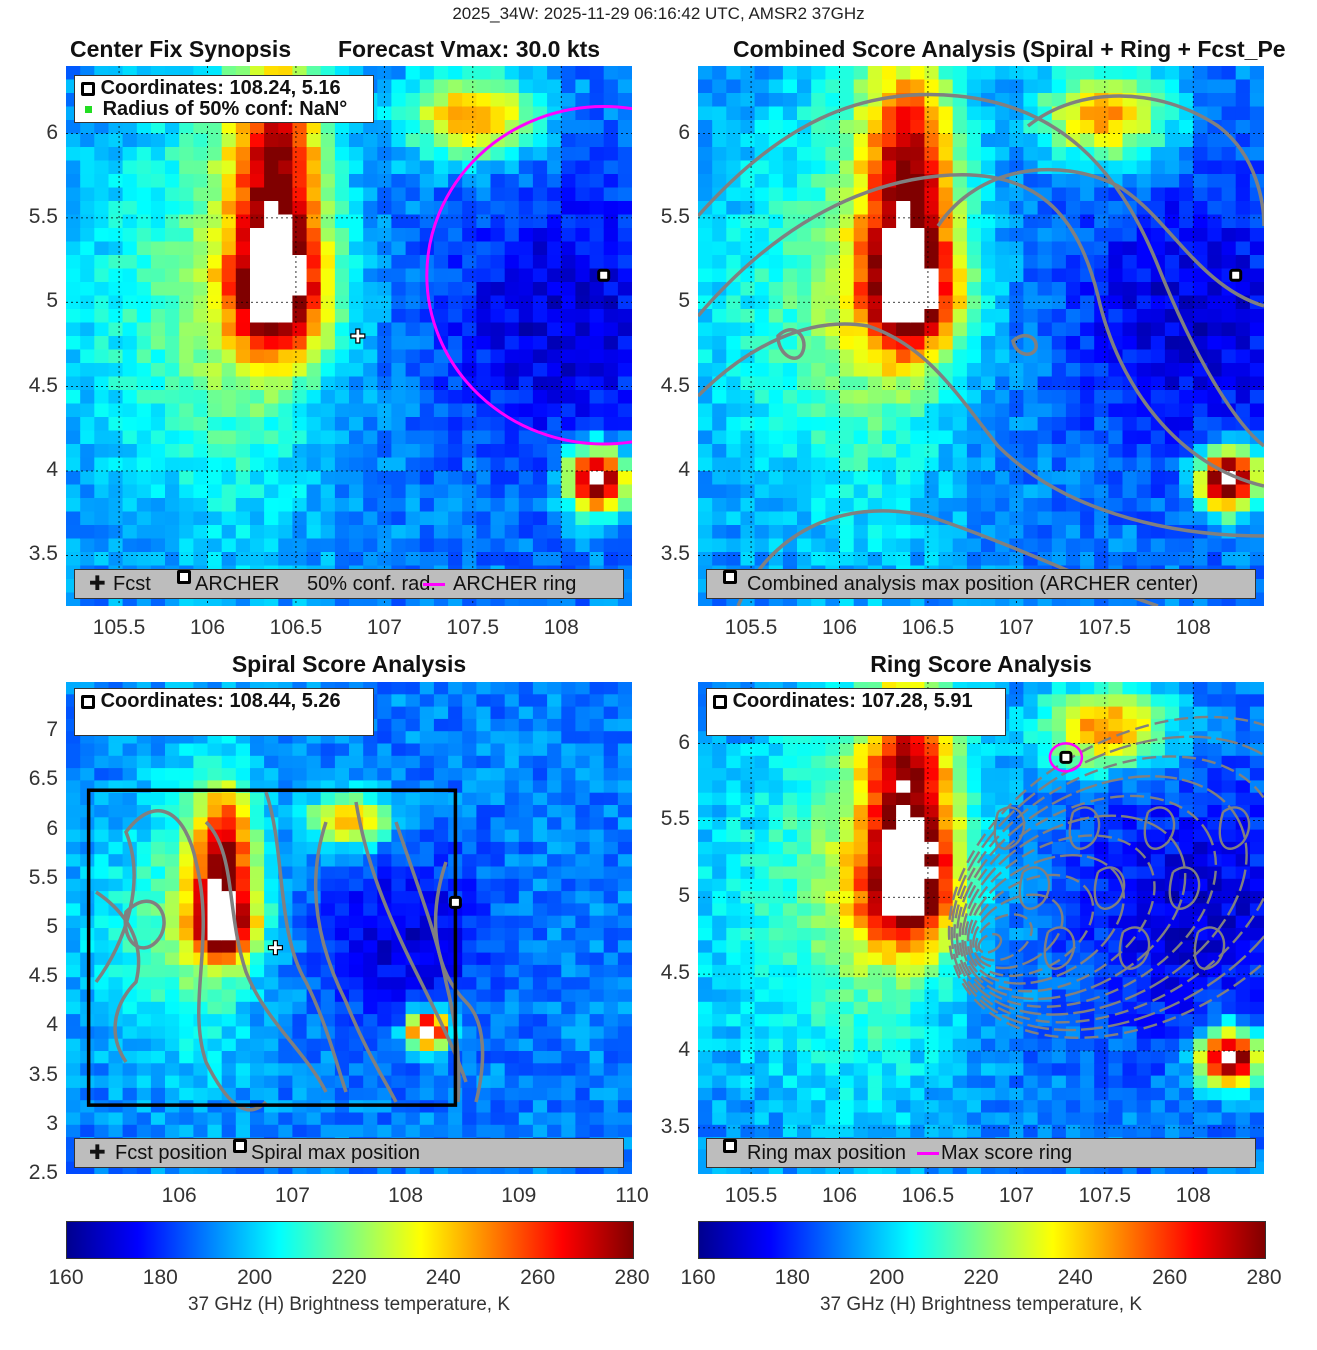 Image resolution: width=1317 pixels, height=1350 pixels. What do you see at coordinates (275, 948) in the screenshot?
I see `fcst-marker` at bounding box center [275, 948].